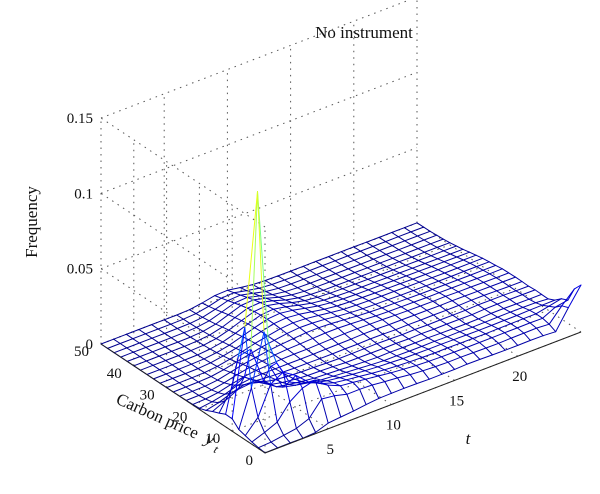 The width and height of the screenshot is (600, 494). What do you see at coordinates (519, 377) in the screenshot?
I see `x-tick-label: 20` at bounding box center [519, 377].